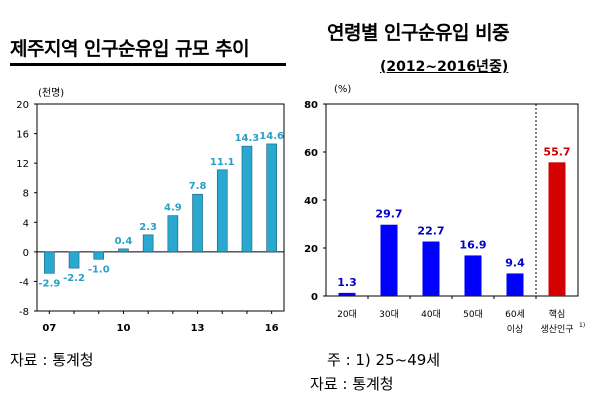 This screenshot has height=400, width=600. I want to click on right-data-label-3: 16.9, so click(472, 244).